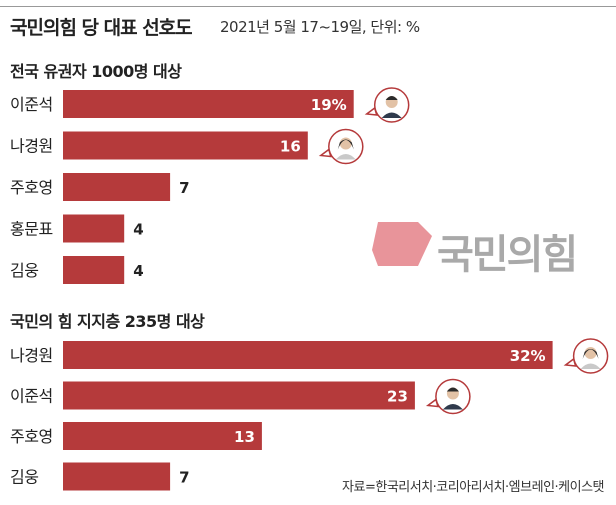 The width and height of the screenshot is (616, 505). I want to click on chart-subtitle: 2021년 5월 17~19일, 단위: %, so click(320, 27).